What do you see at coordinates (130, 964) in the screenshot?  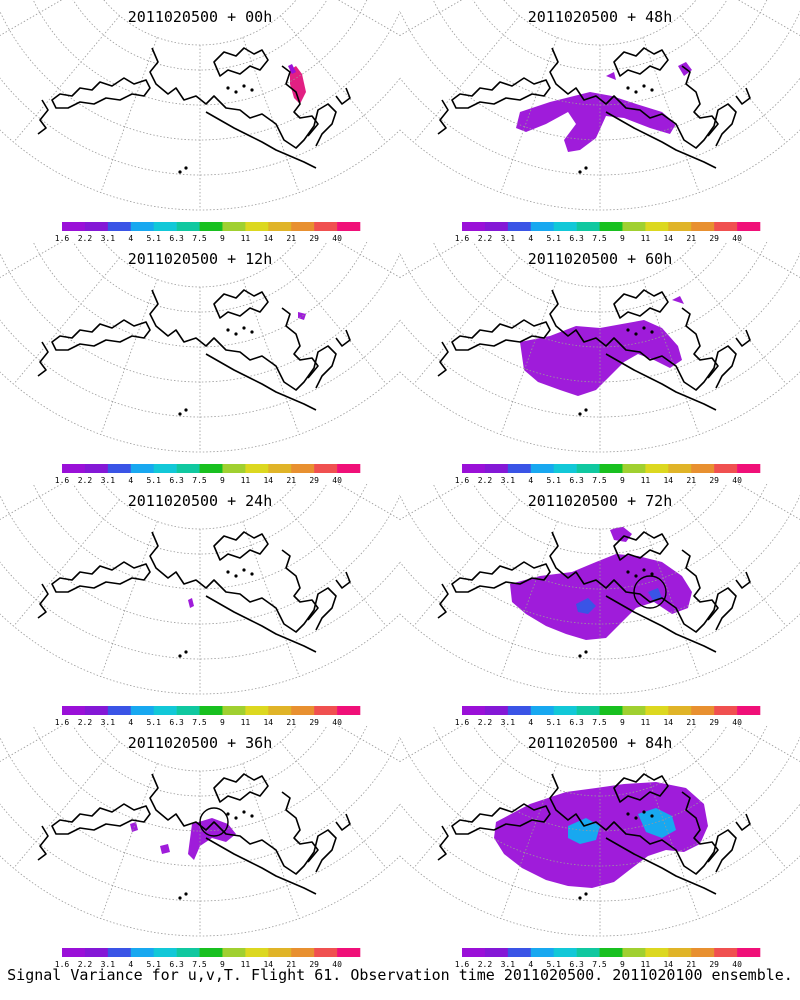 I see `colorbar-tick-label: 4` at bounding box center [130, 964].